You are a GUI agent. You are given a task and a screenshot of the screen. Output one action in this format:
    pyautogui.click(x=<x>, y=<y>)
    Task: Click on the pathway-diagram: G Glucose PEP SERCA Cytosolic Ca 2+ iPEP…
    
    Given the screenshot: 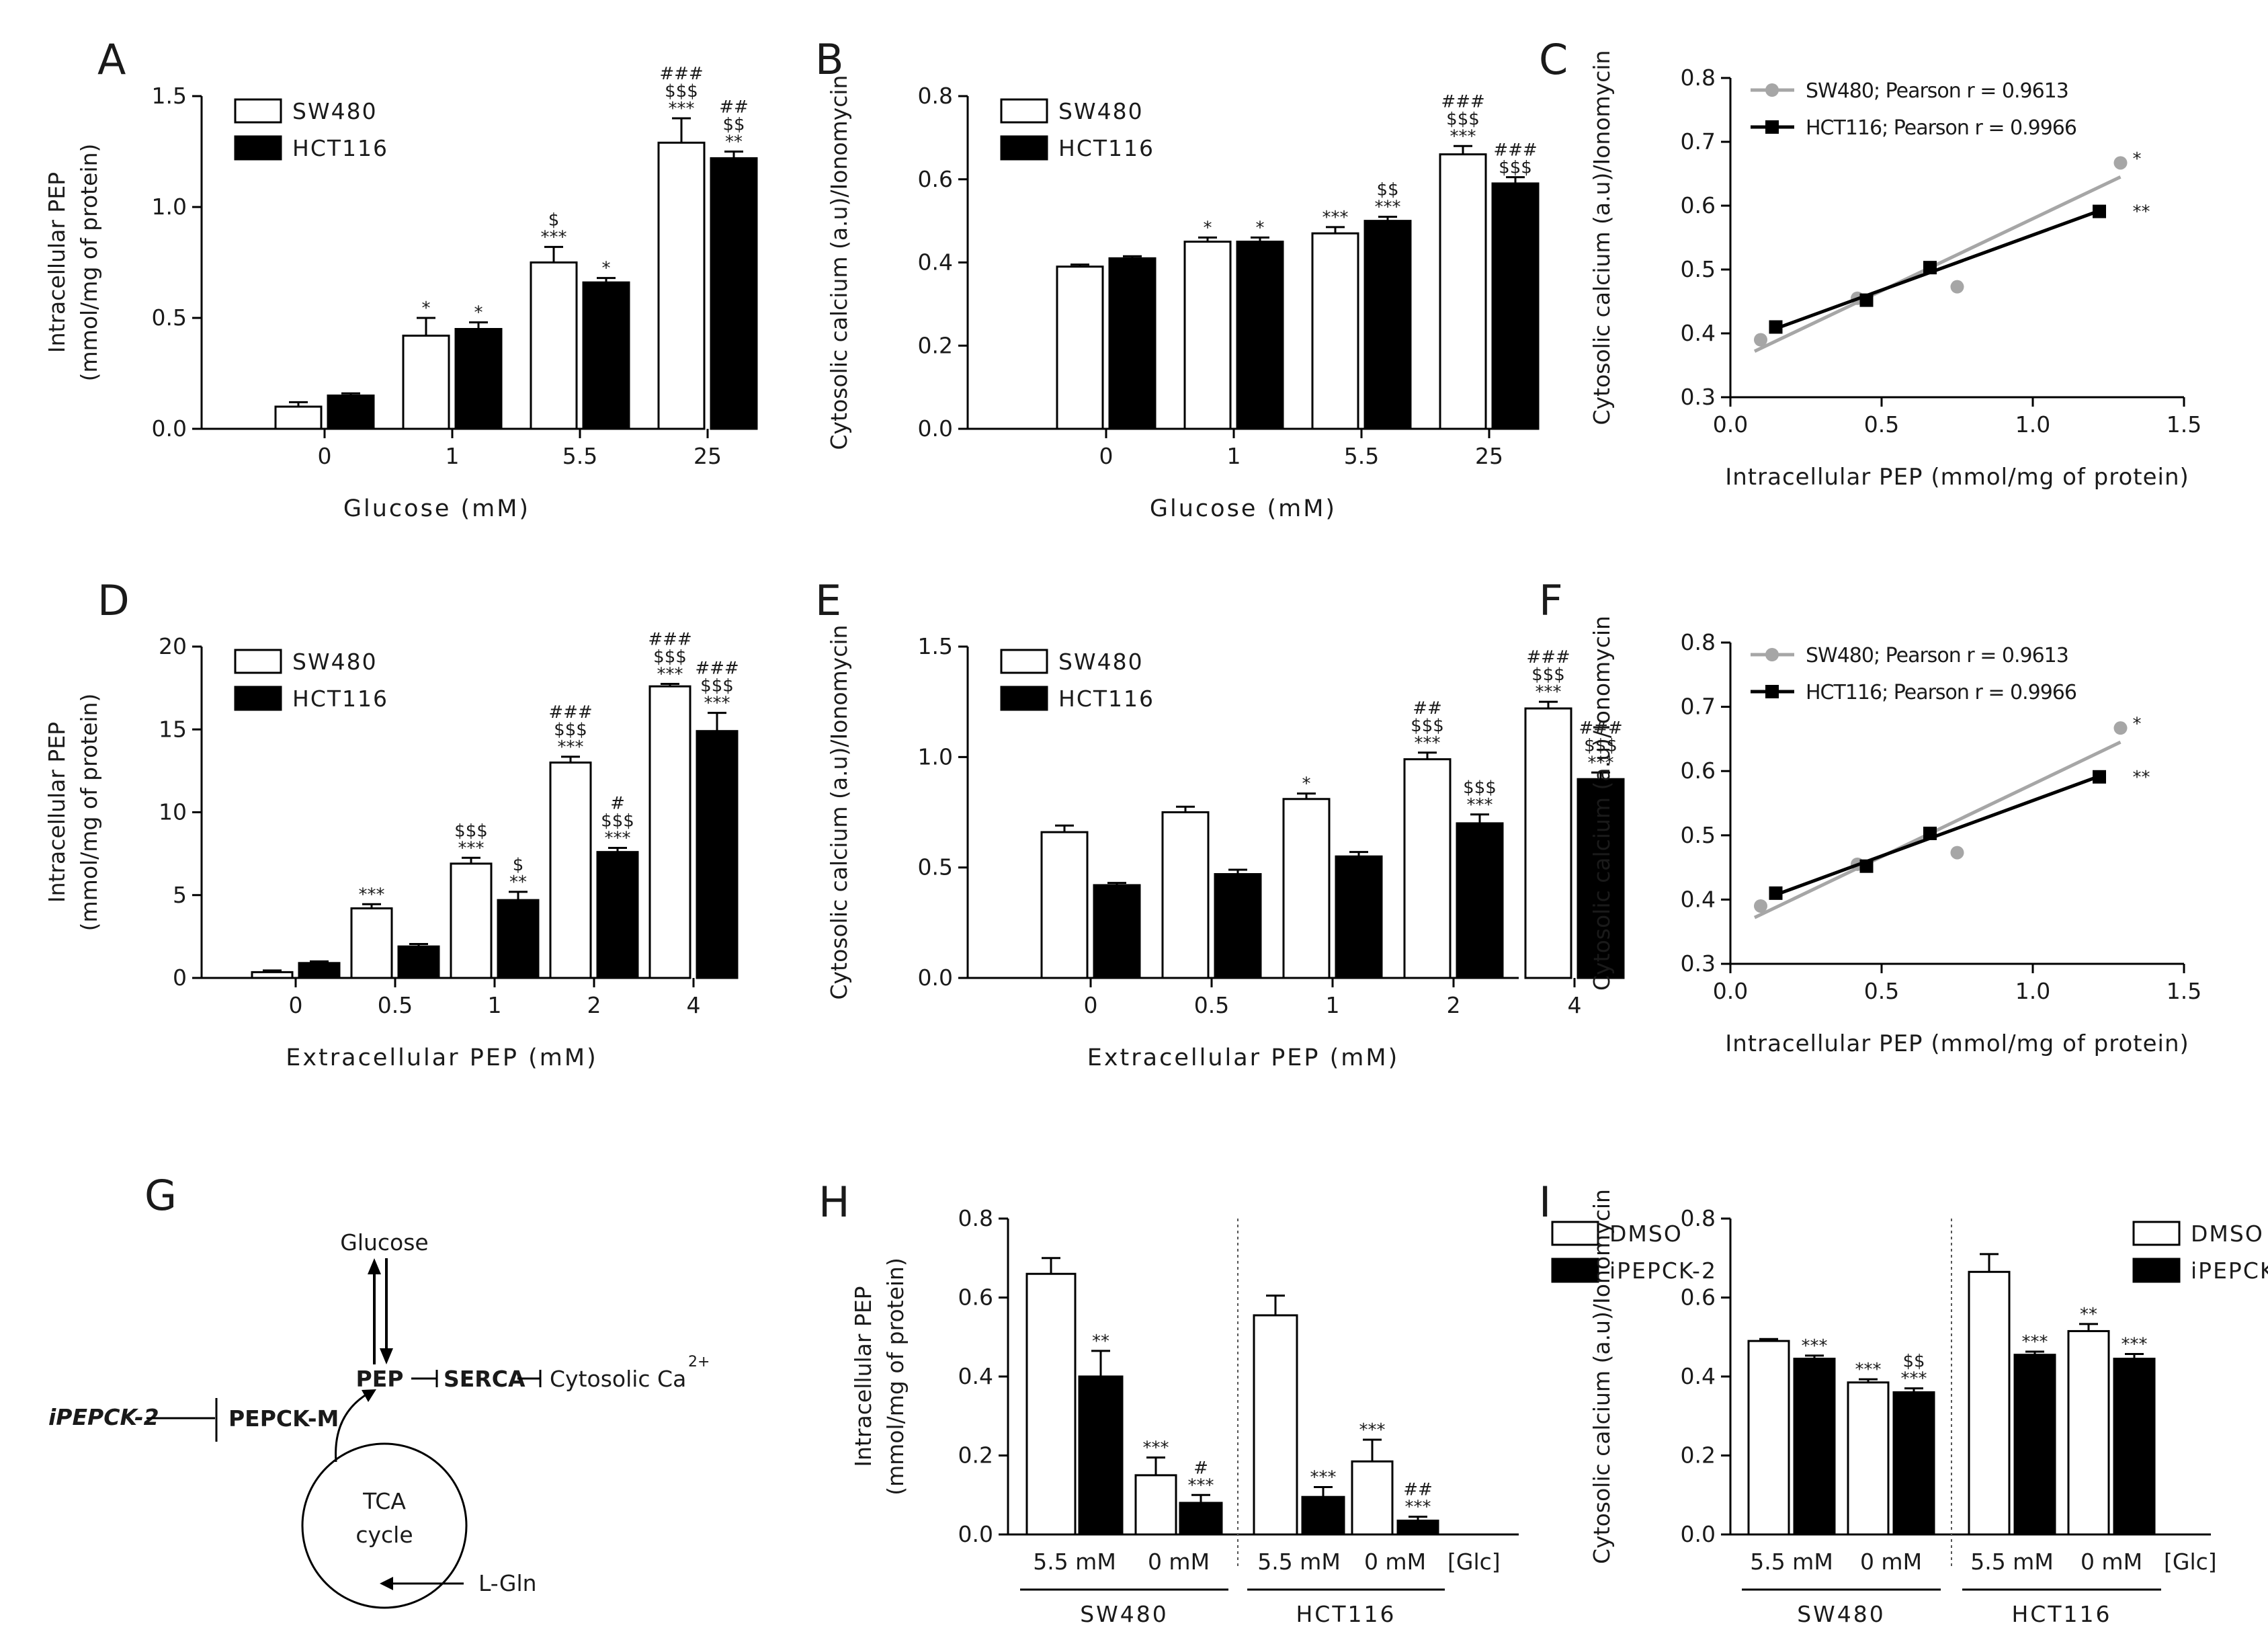 What is the action you would take?
    pyautogui.click(x=379, y=1390)
    